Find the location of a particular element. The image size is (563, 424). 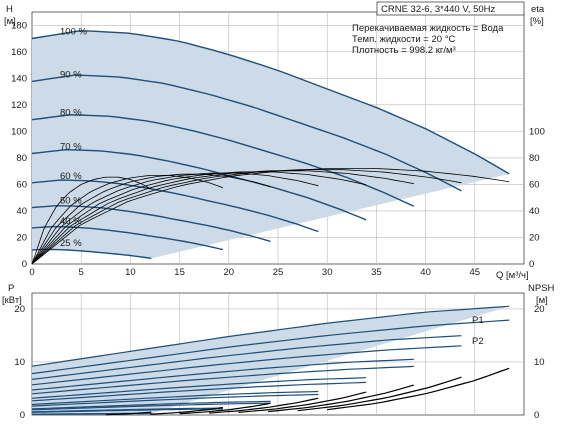

x-tick-label: 20 is located at coordinates (229, 272).